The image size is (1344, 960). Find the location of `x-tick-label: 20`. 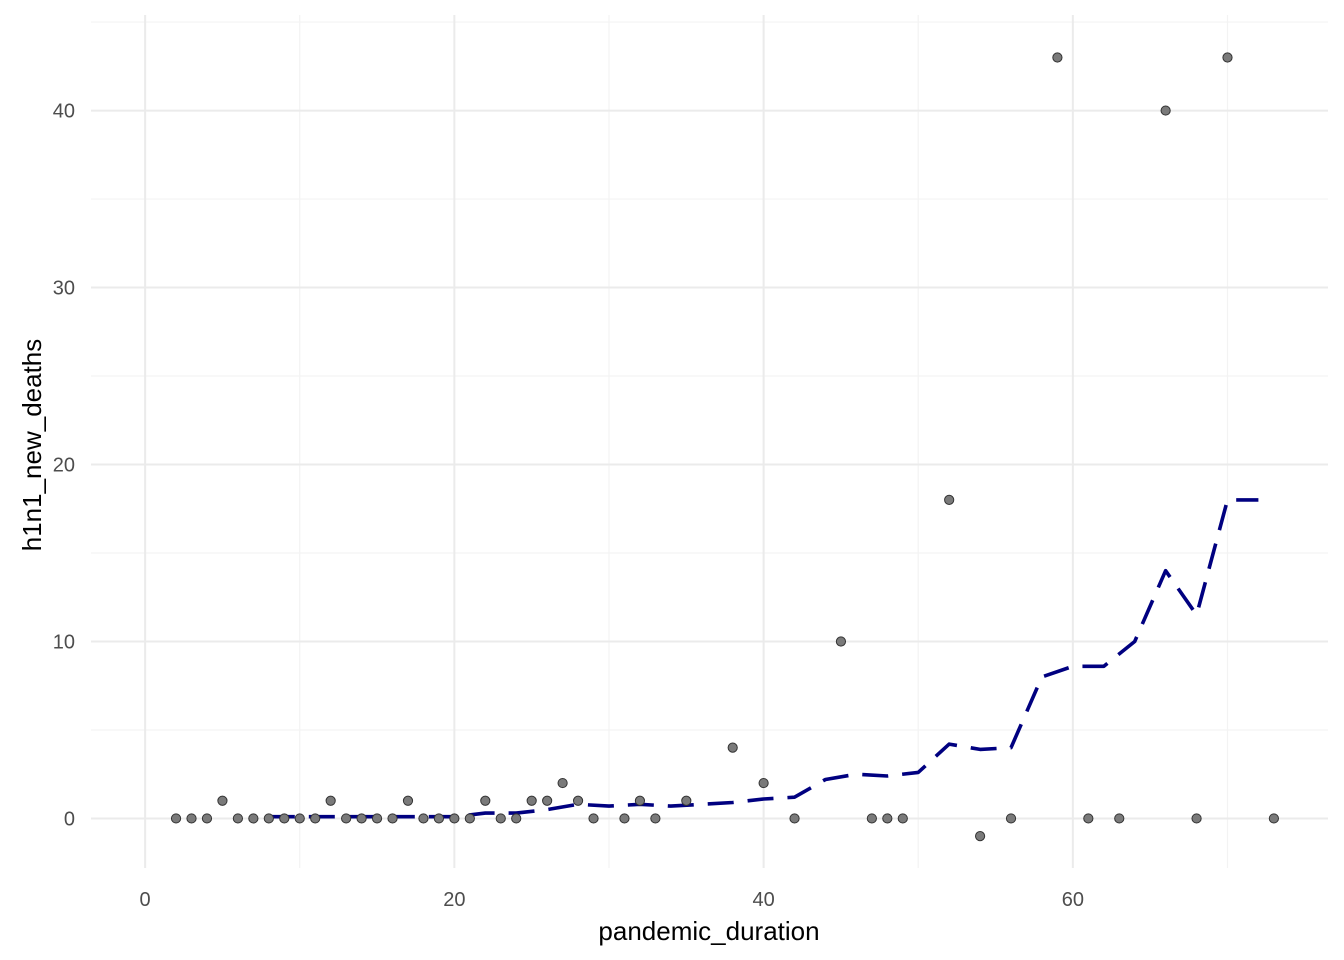

x-tick-label: 20 is located at coordinates (454, 900).